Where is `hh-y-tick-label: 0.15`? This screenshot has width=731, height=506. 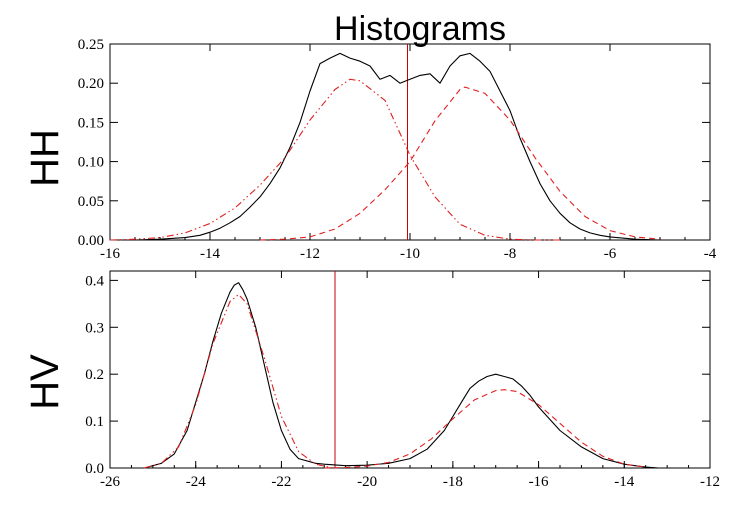
hh-y-tick-label: 0.15 is located at coordinates (91, 123).